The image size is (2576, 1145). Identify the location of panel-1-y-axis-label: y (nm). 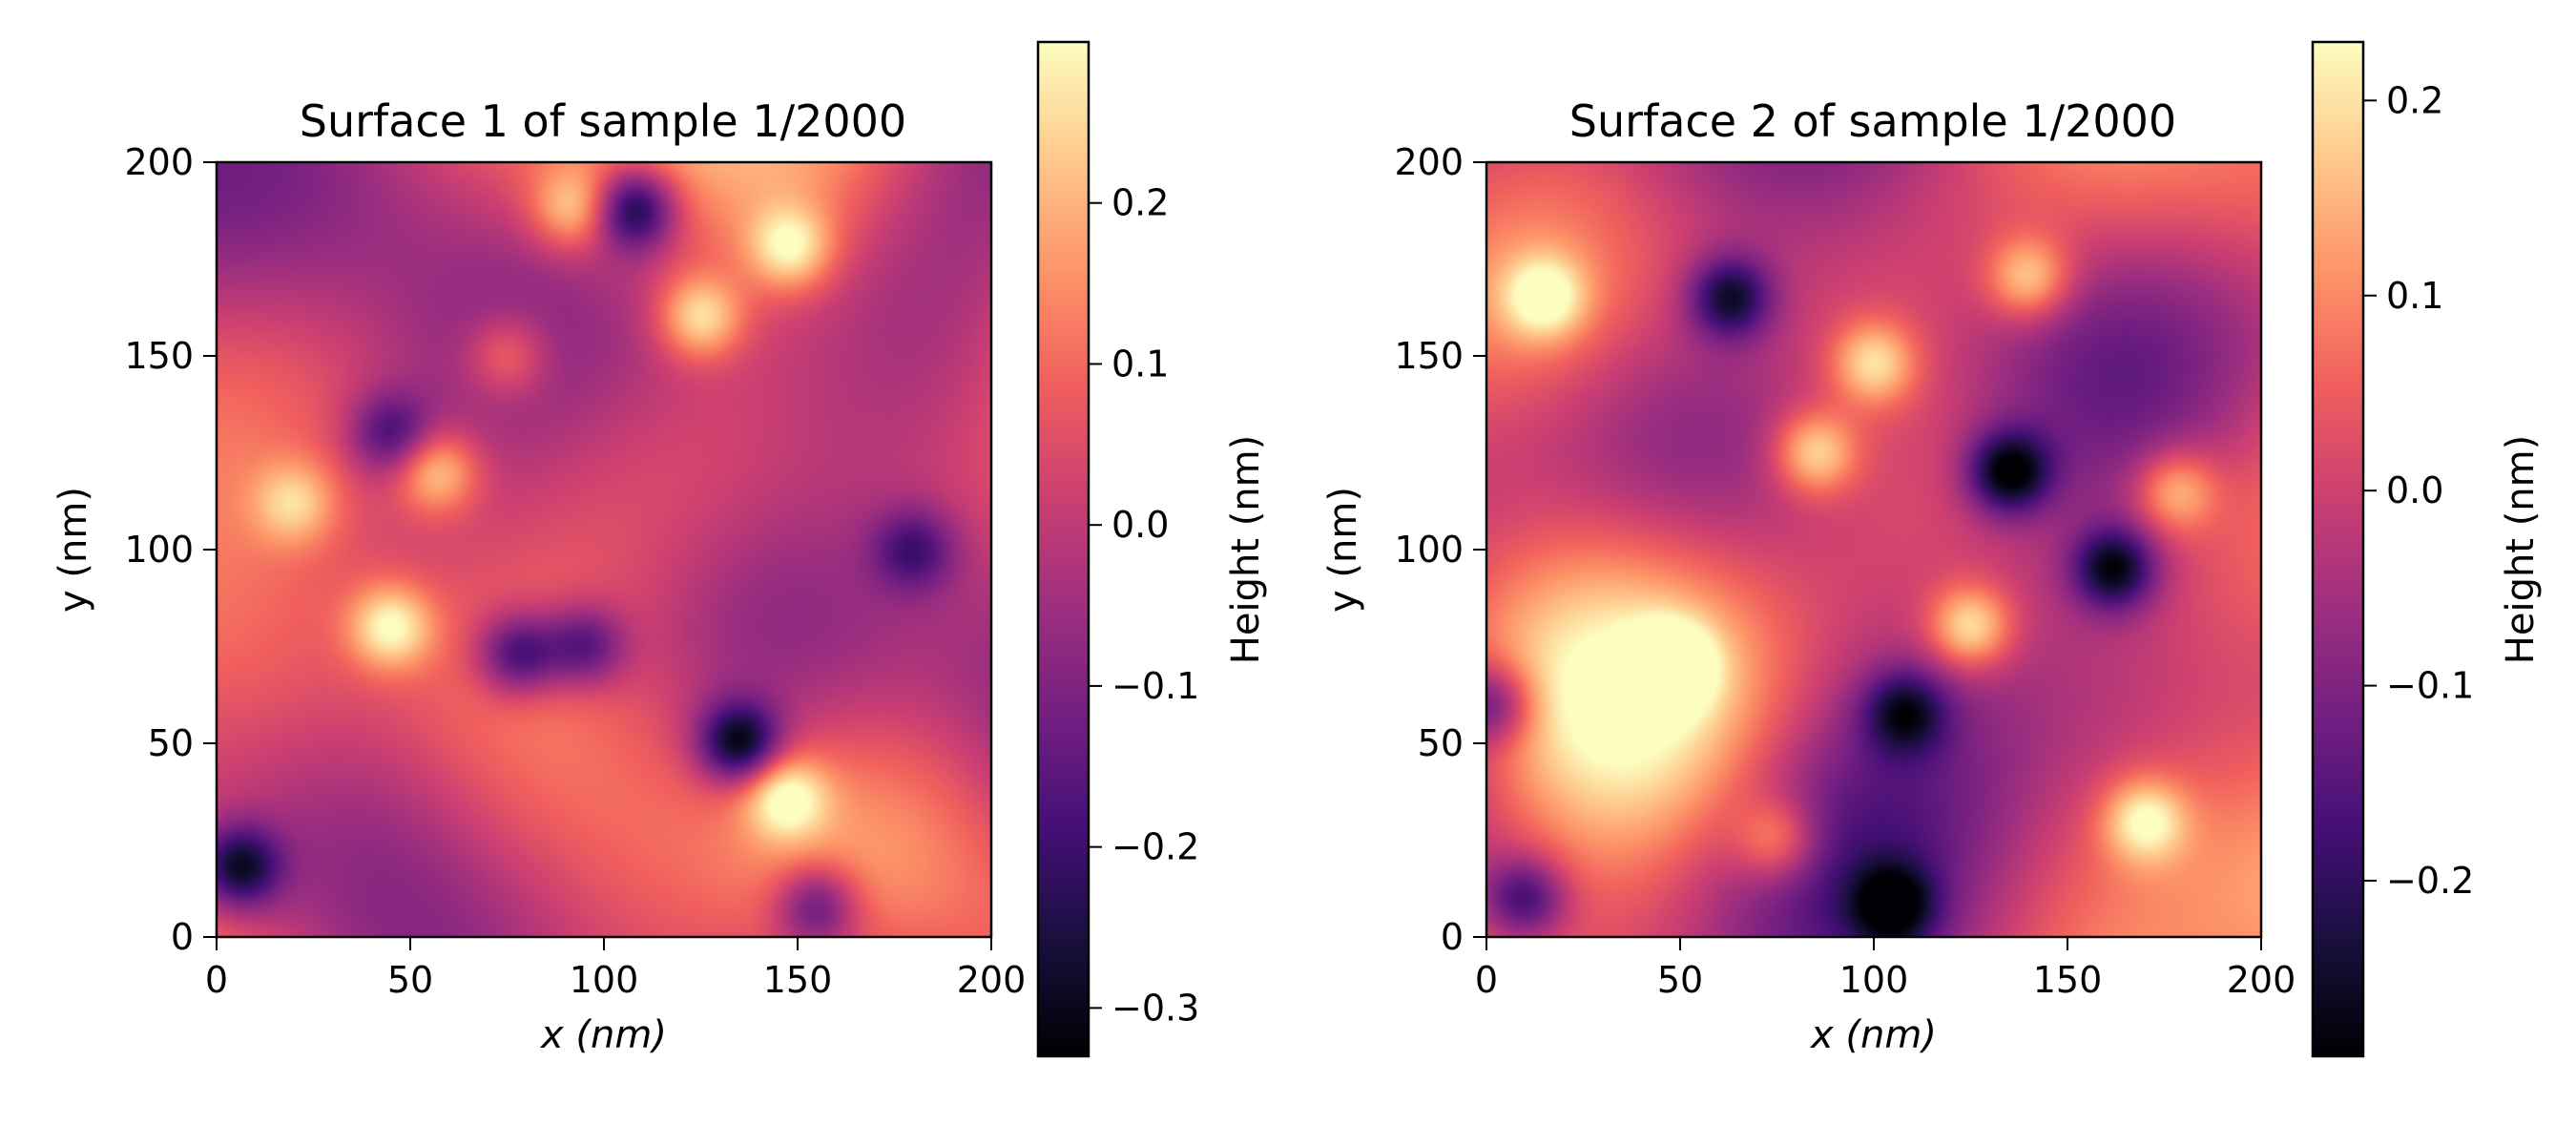
(73, 550).